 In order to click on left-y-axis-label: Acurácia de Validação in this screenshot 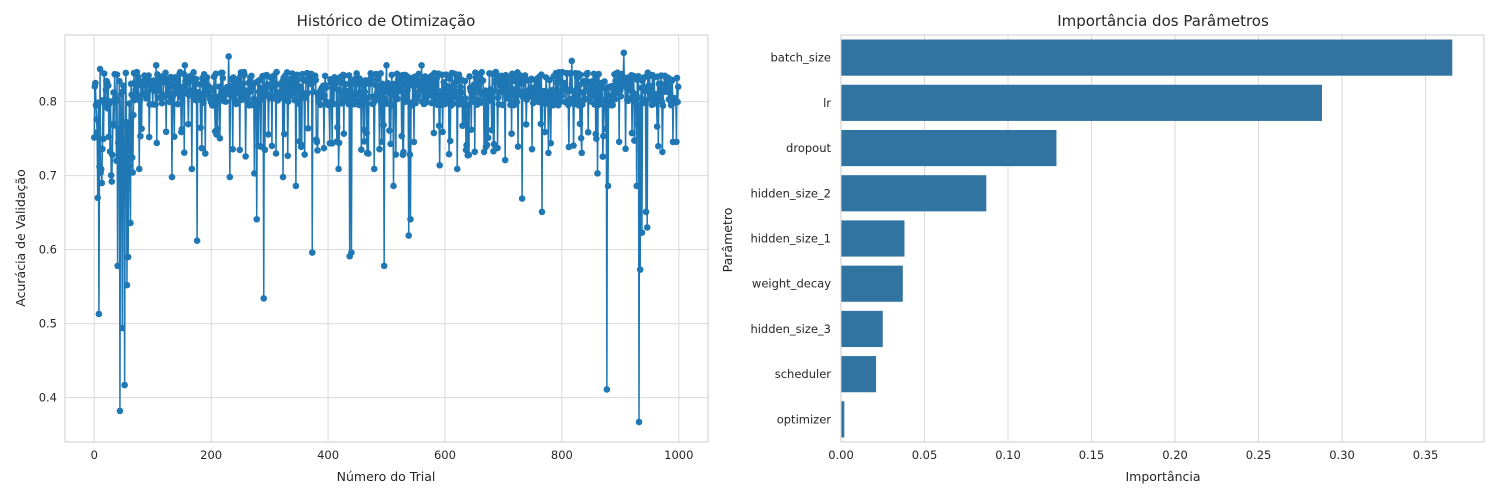, I will do `click(20, 237)`.